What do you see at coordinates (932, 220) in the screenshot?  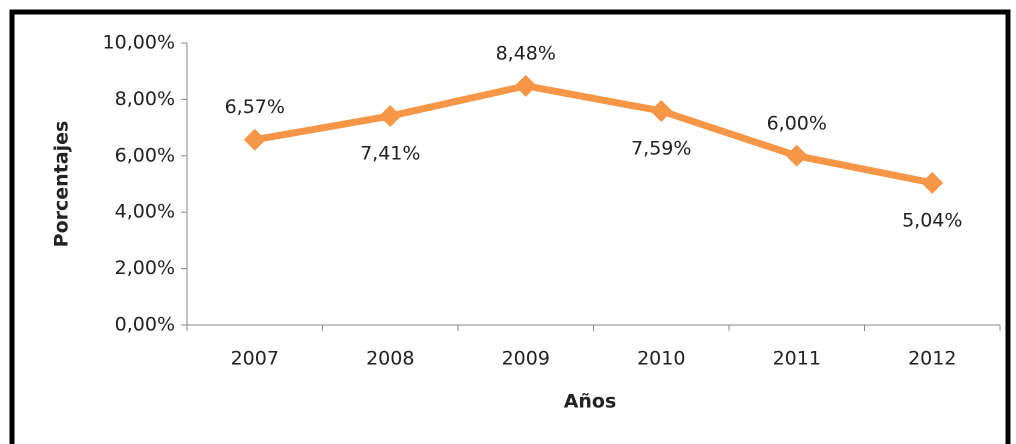 I see `data-label: 5,04%` at bounding box center [932, 220].